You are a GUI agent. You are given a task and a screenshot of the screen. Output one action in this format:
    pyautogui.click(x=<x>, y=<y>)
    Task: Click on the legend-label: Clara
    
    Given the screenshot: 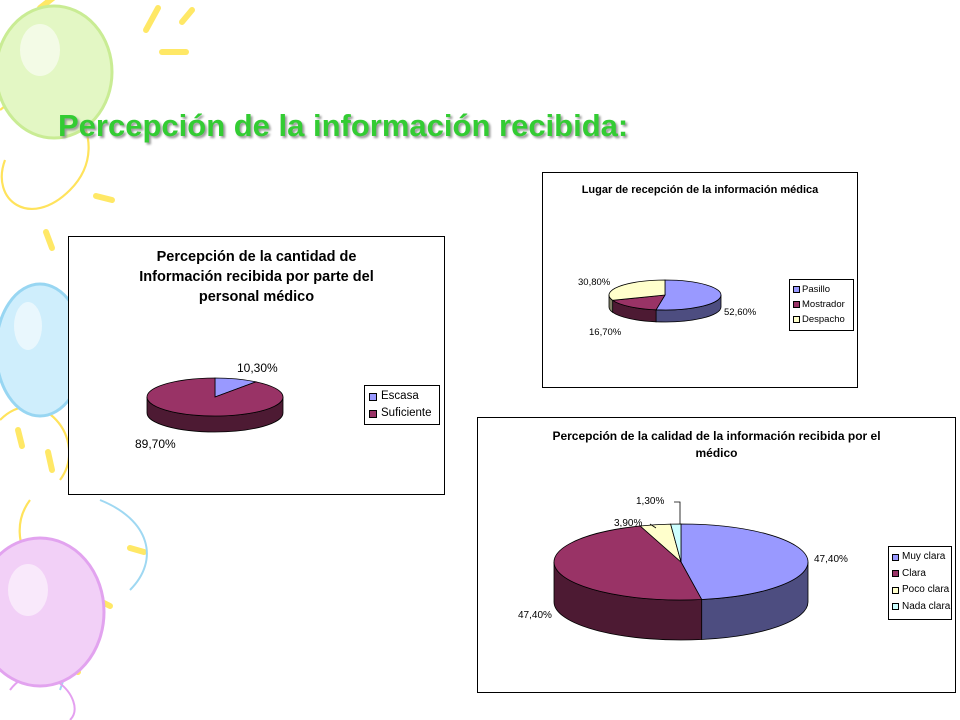 What is the action you would take?
    pyautogui.click(x=914, y=573)
    